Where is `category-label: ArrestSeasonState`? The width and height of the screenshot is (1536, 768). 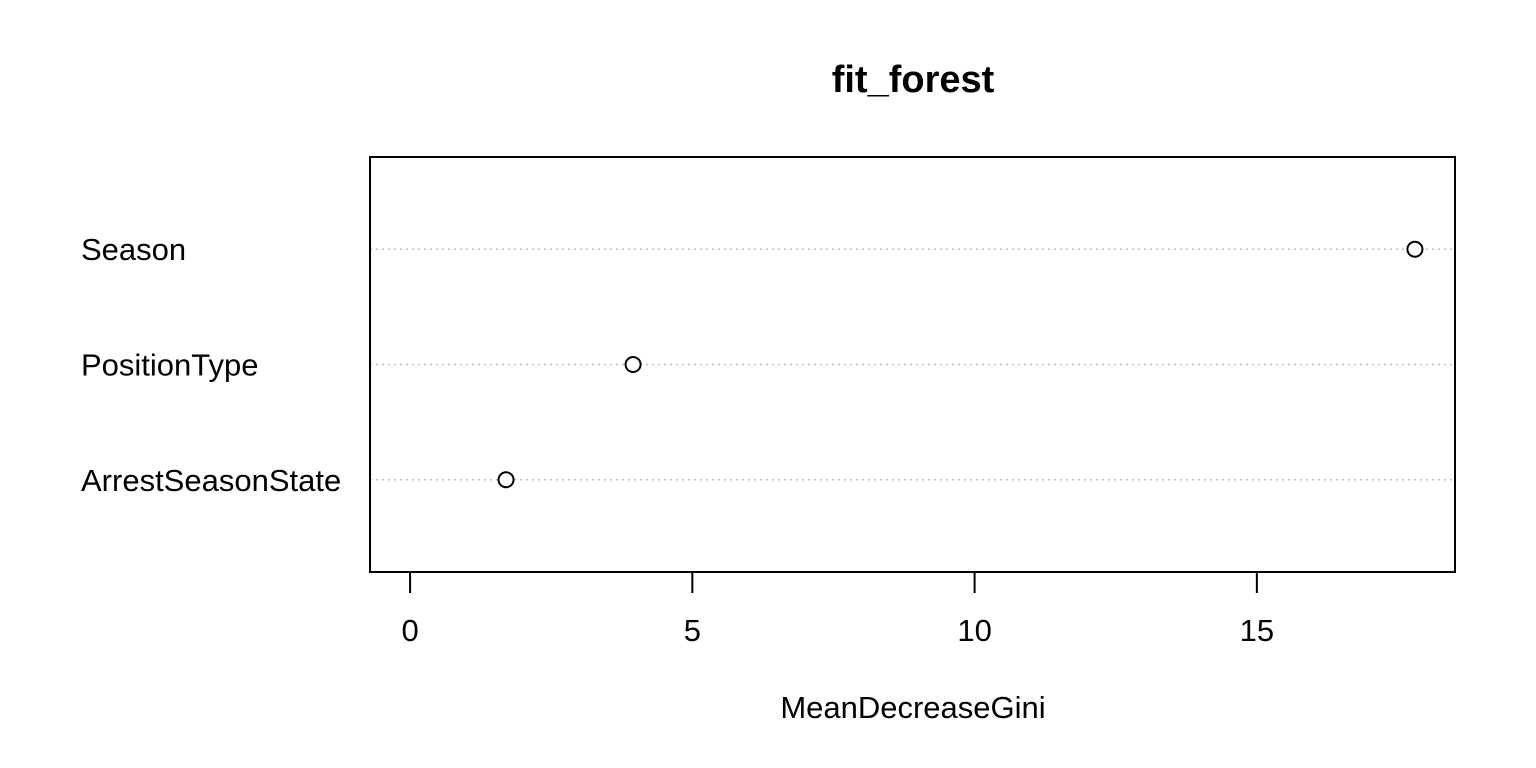
category-label: ArrestSeasonState is located at coordinates (211, 480).